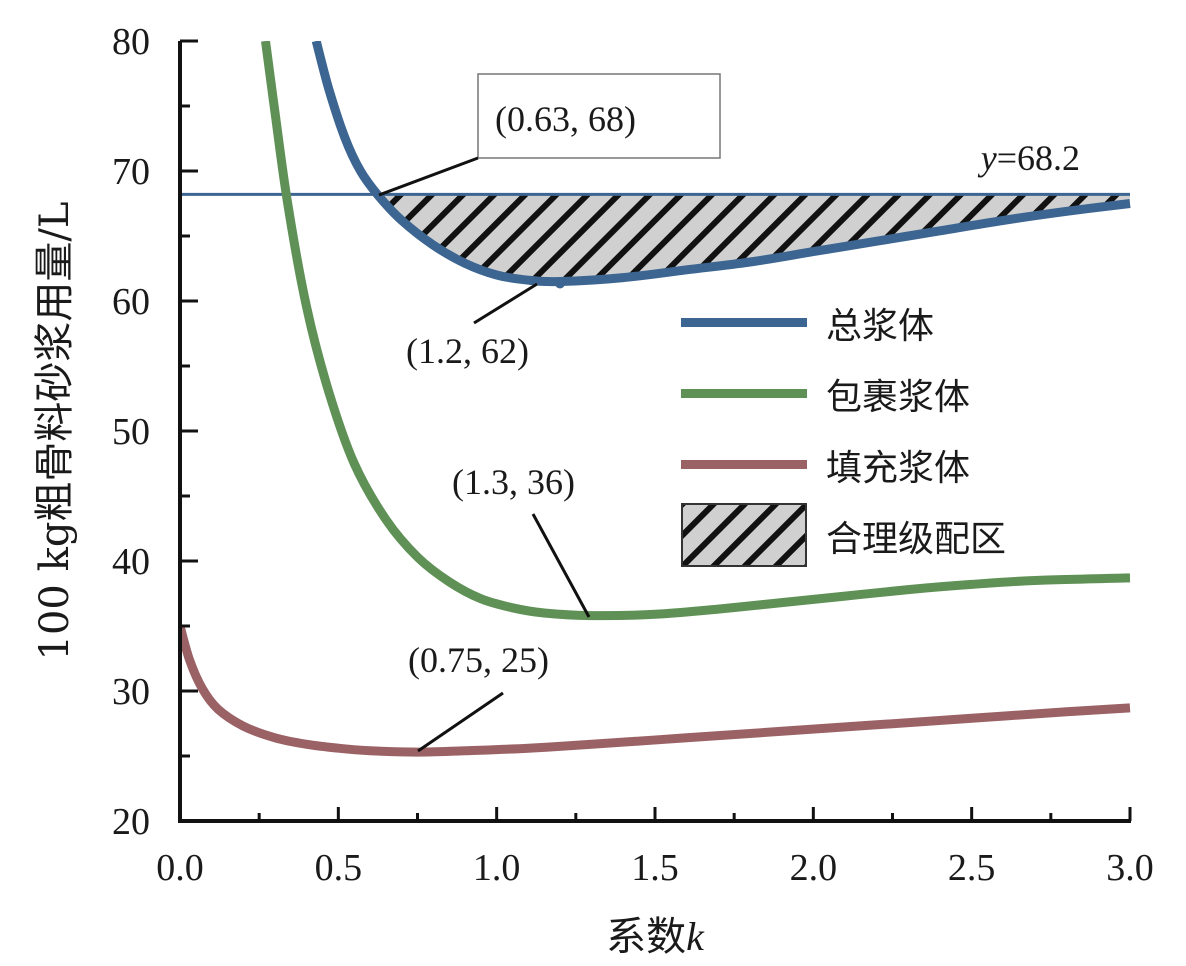 The height and width of the screenshot is (966, 1186). I want to click on y-tick-label: 60, so click(131, 302).